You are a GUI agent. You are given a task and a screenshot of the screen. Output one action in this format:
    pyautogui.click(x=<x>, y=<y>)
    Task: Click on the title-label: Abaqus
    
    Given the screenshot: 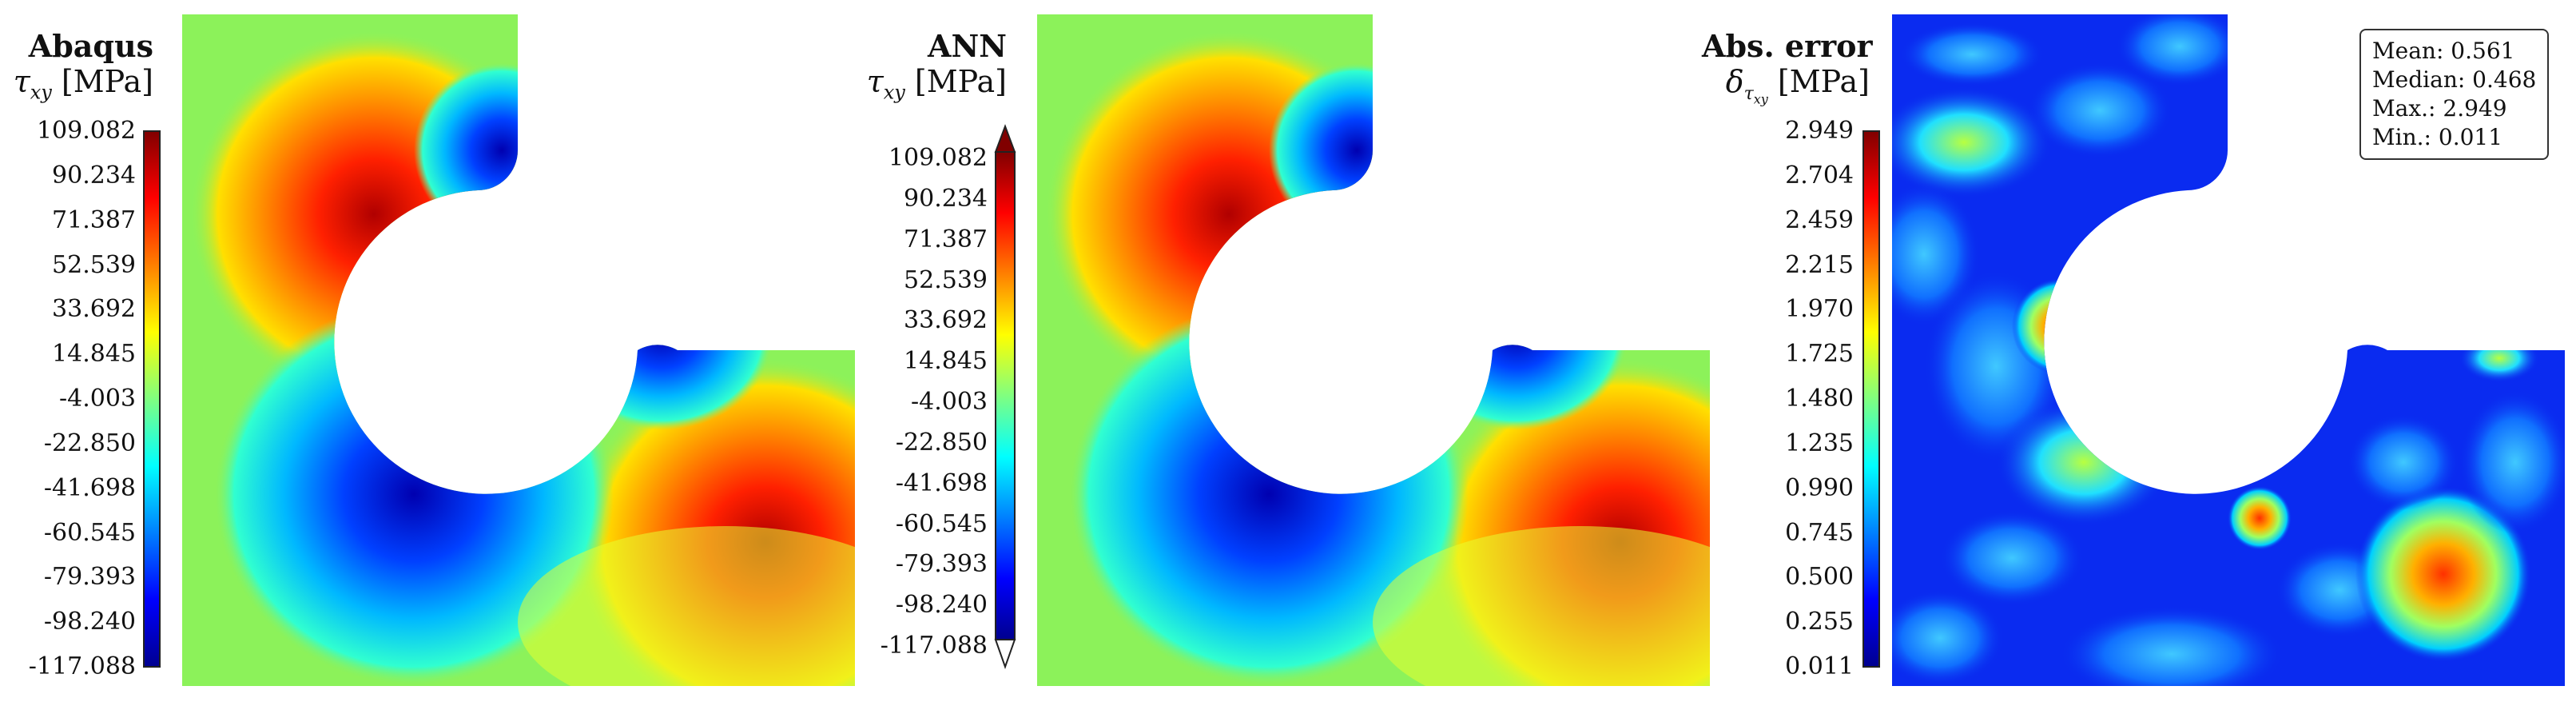 What is the action you would take?
    pyautogui.click(x=90, y=46)
    